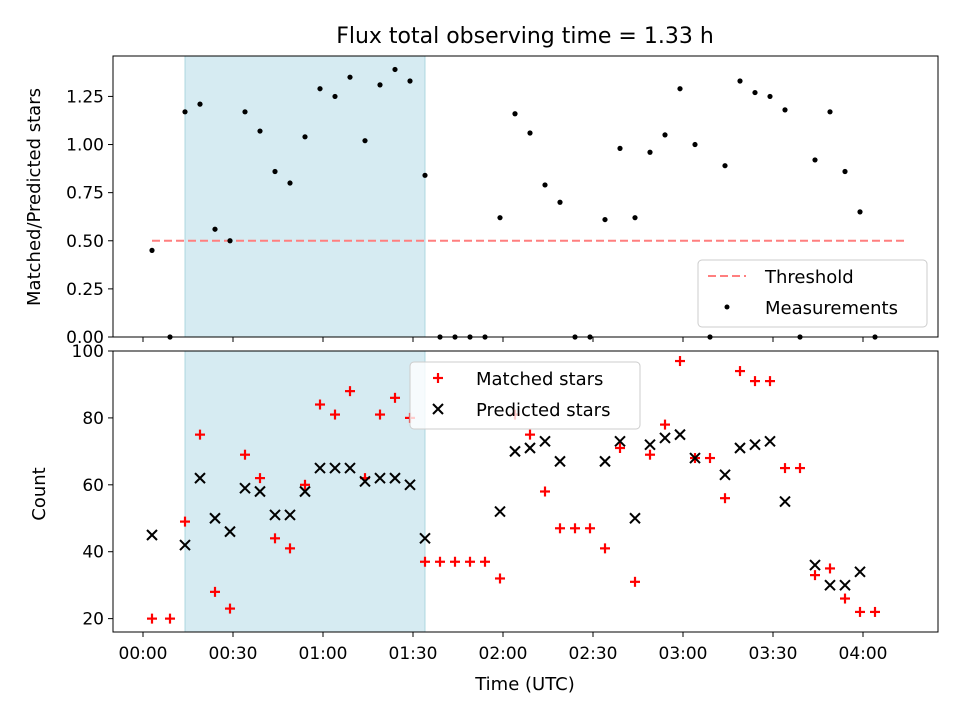 This screenshot has width=960, height=720. What do you see at coordinates (85, 290) in the screenshot?
I see `y-tick-label: 0.25` at bounding box center [85, 290].